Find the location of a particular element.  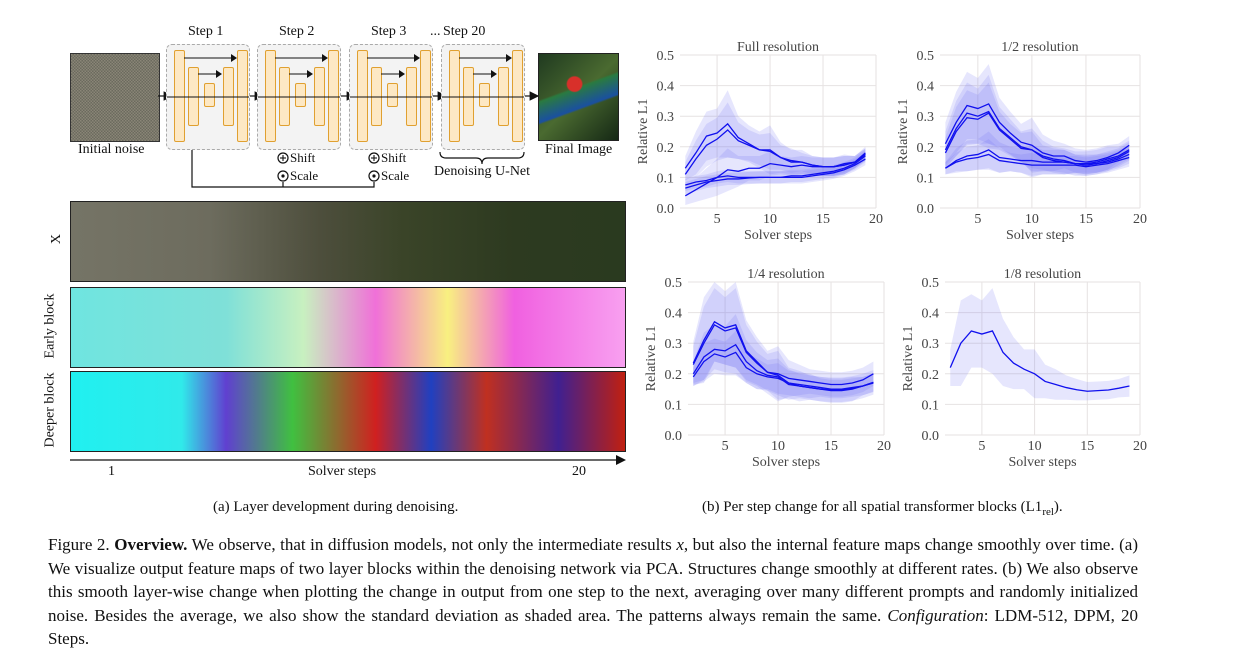

step-label: Step 20 is located at coordinates (464, 31).